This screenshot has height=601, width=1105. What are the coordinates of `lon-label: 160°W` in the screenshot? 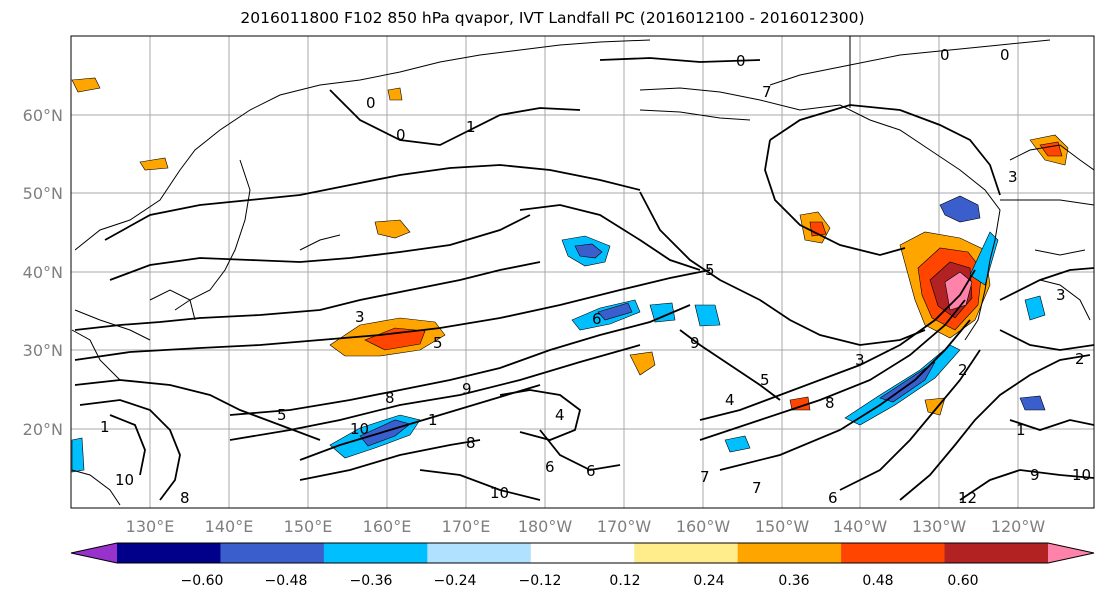 It's located at (703, 526).